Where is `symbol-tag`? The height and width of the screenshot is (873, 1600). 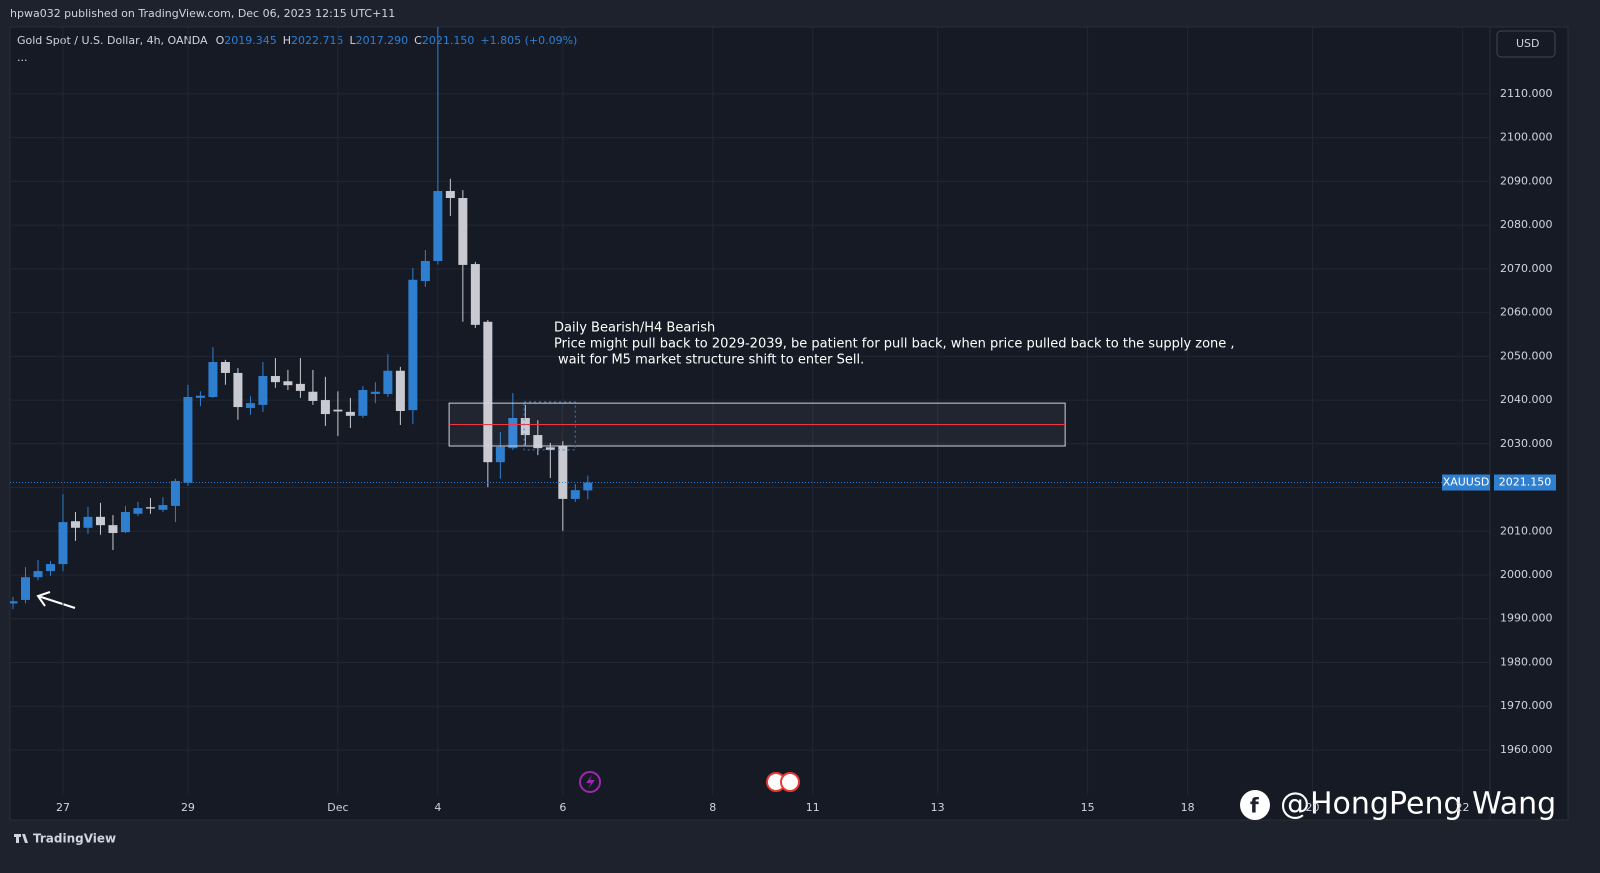 symbol-tag is located at coordinates (1466, 482).